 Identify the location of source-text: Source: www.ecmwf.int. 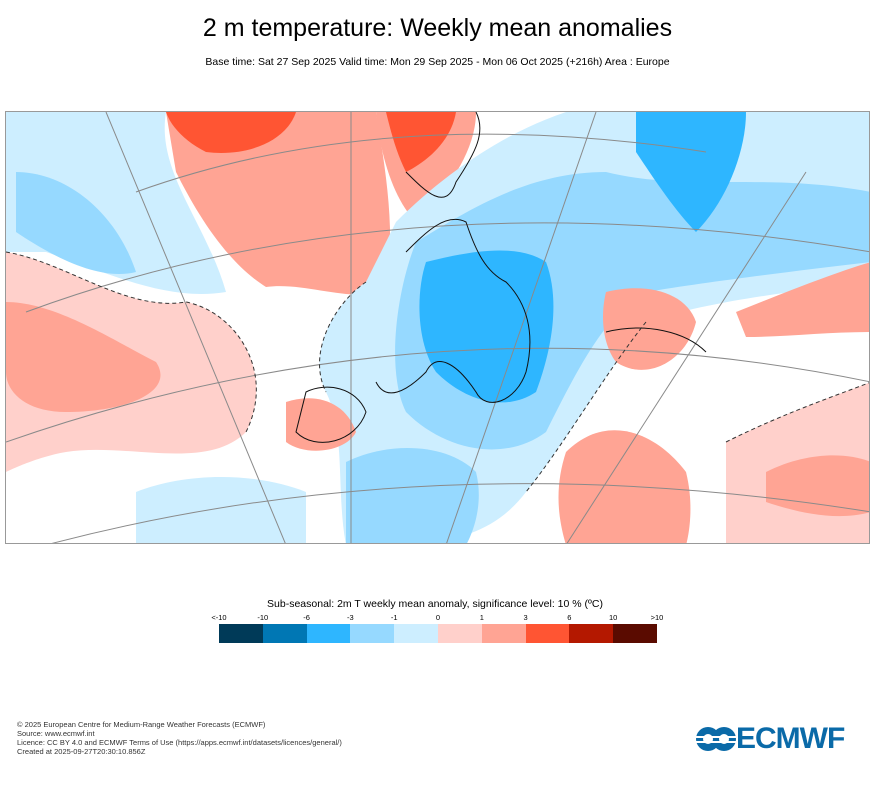
(56, 733).